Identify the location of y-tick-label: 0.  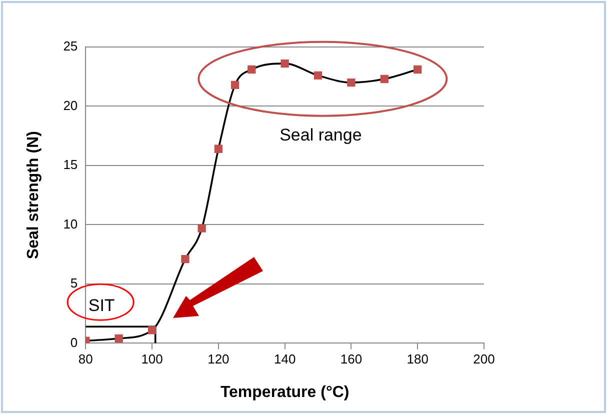
(74, 342).